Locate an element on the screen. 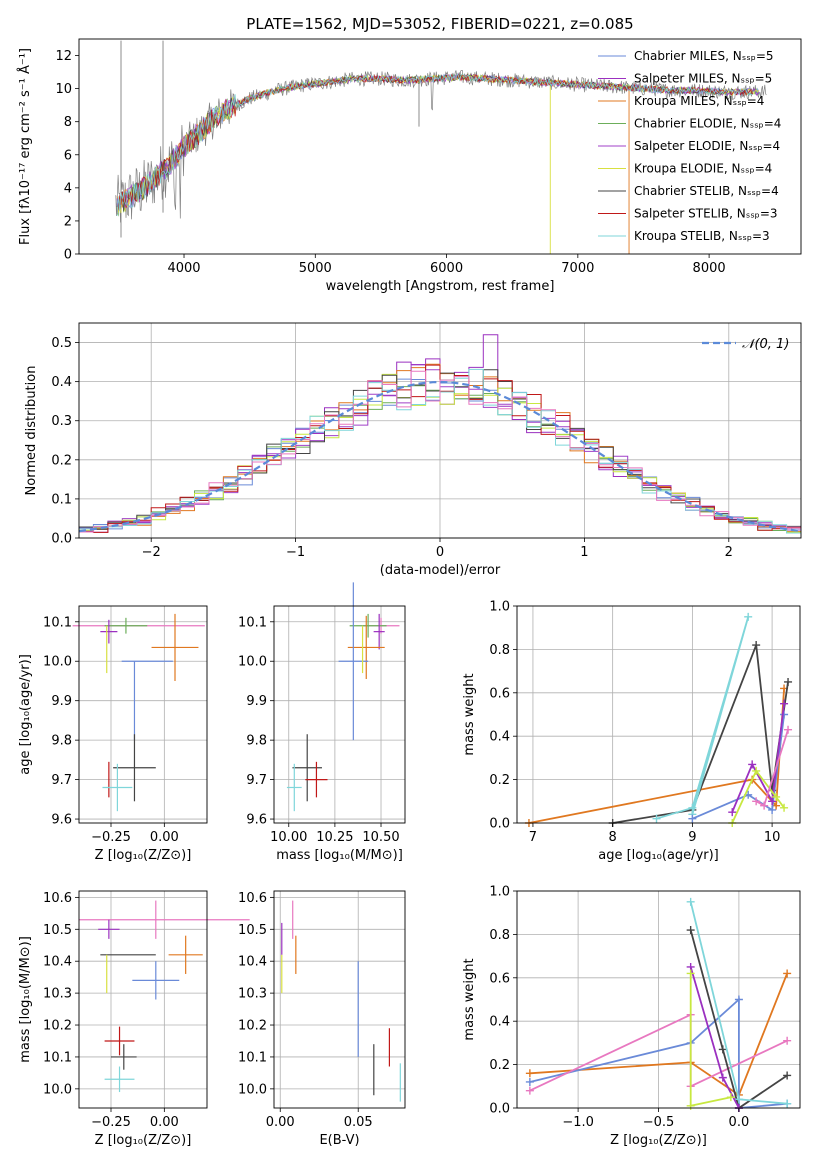 This screenshot has height=1170, width=819. spectrum-model-salpeter_stelib is located at coordinates (434, 144).